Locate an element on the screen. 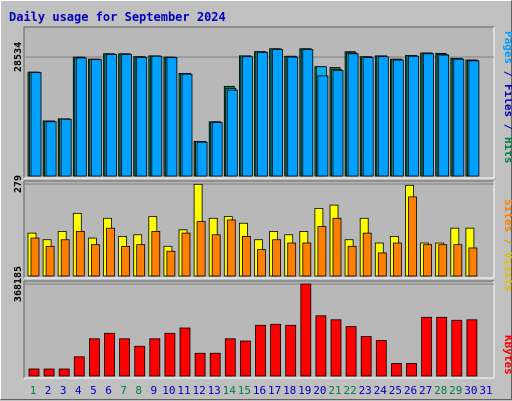 This screenshot has height=401, width=512. xtick-label-day-5: 5 is located at coordinates (93, 390).